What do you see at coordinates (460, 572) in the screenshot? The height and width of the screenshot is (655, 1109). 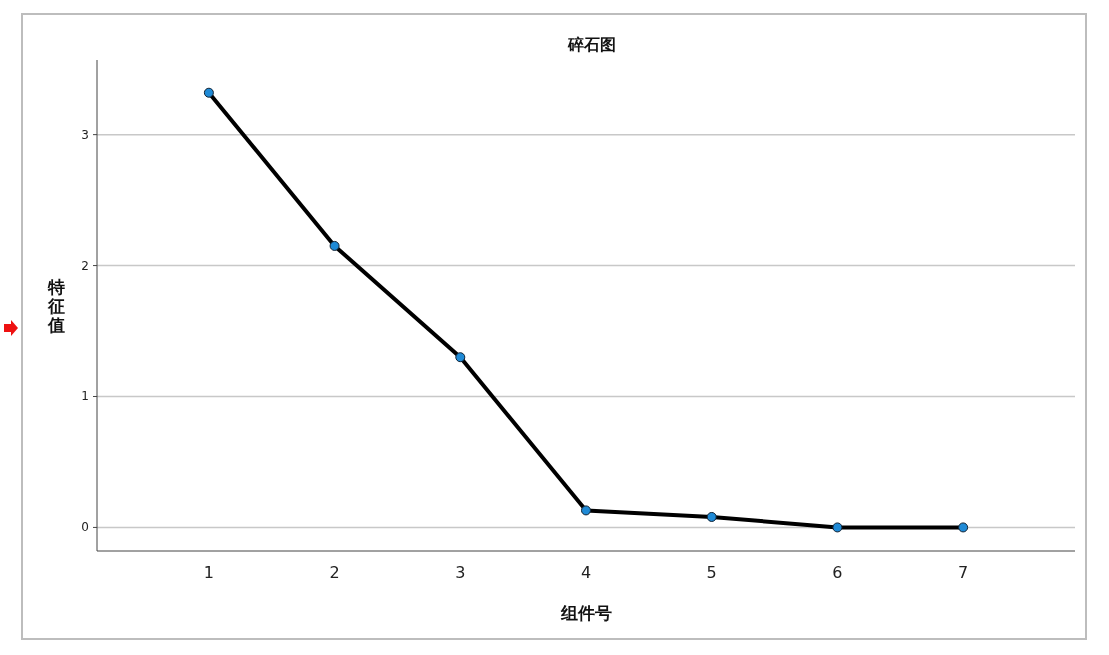 I see `x-tick-label: 3` at bounding box center [460, 572].